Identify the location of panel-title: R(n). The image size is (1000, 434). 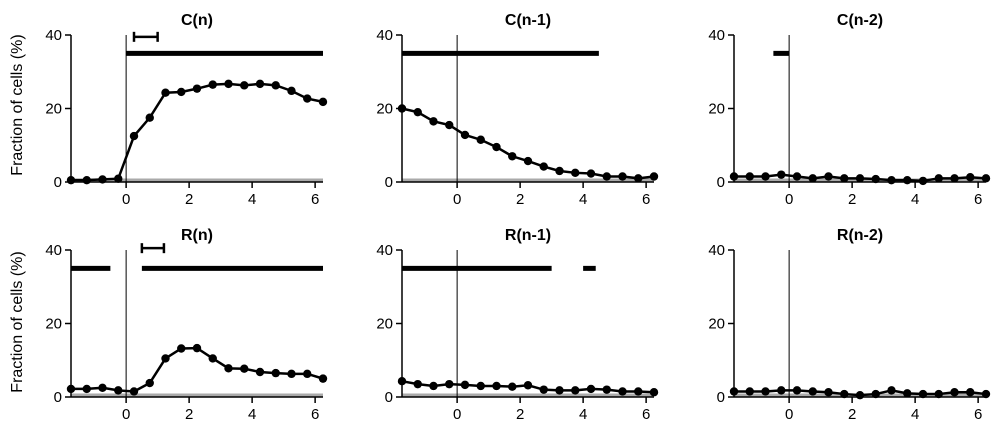
(197, 235).